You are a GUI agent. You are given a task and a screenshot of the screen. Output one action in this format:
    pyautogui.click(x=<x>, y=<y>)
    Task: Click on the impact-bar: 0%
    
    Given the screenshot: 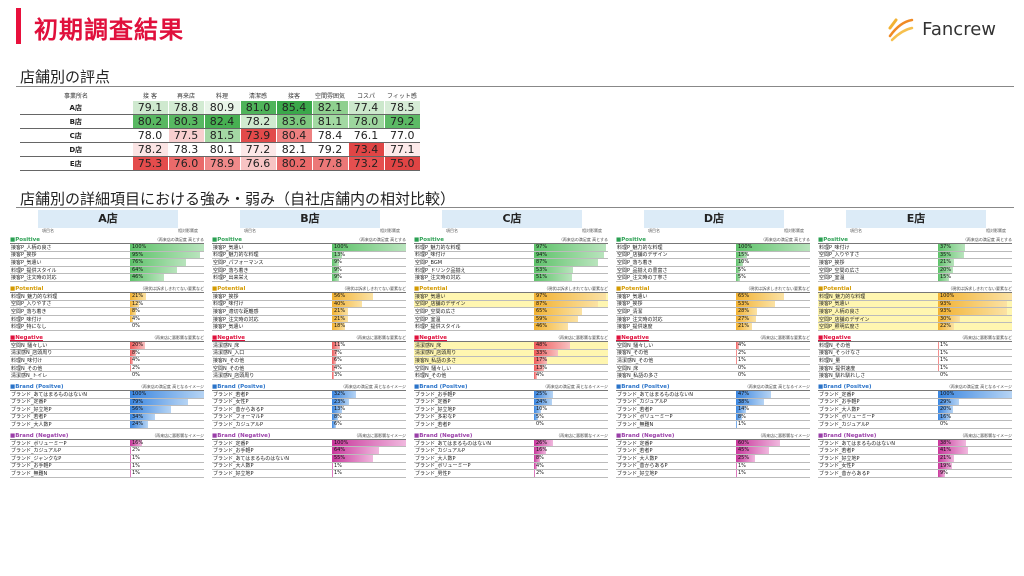 What is the action you would take?
    pyautogui.click(x=167, y=375)
    